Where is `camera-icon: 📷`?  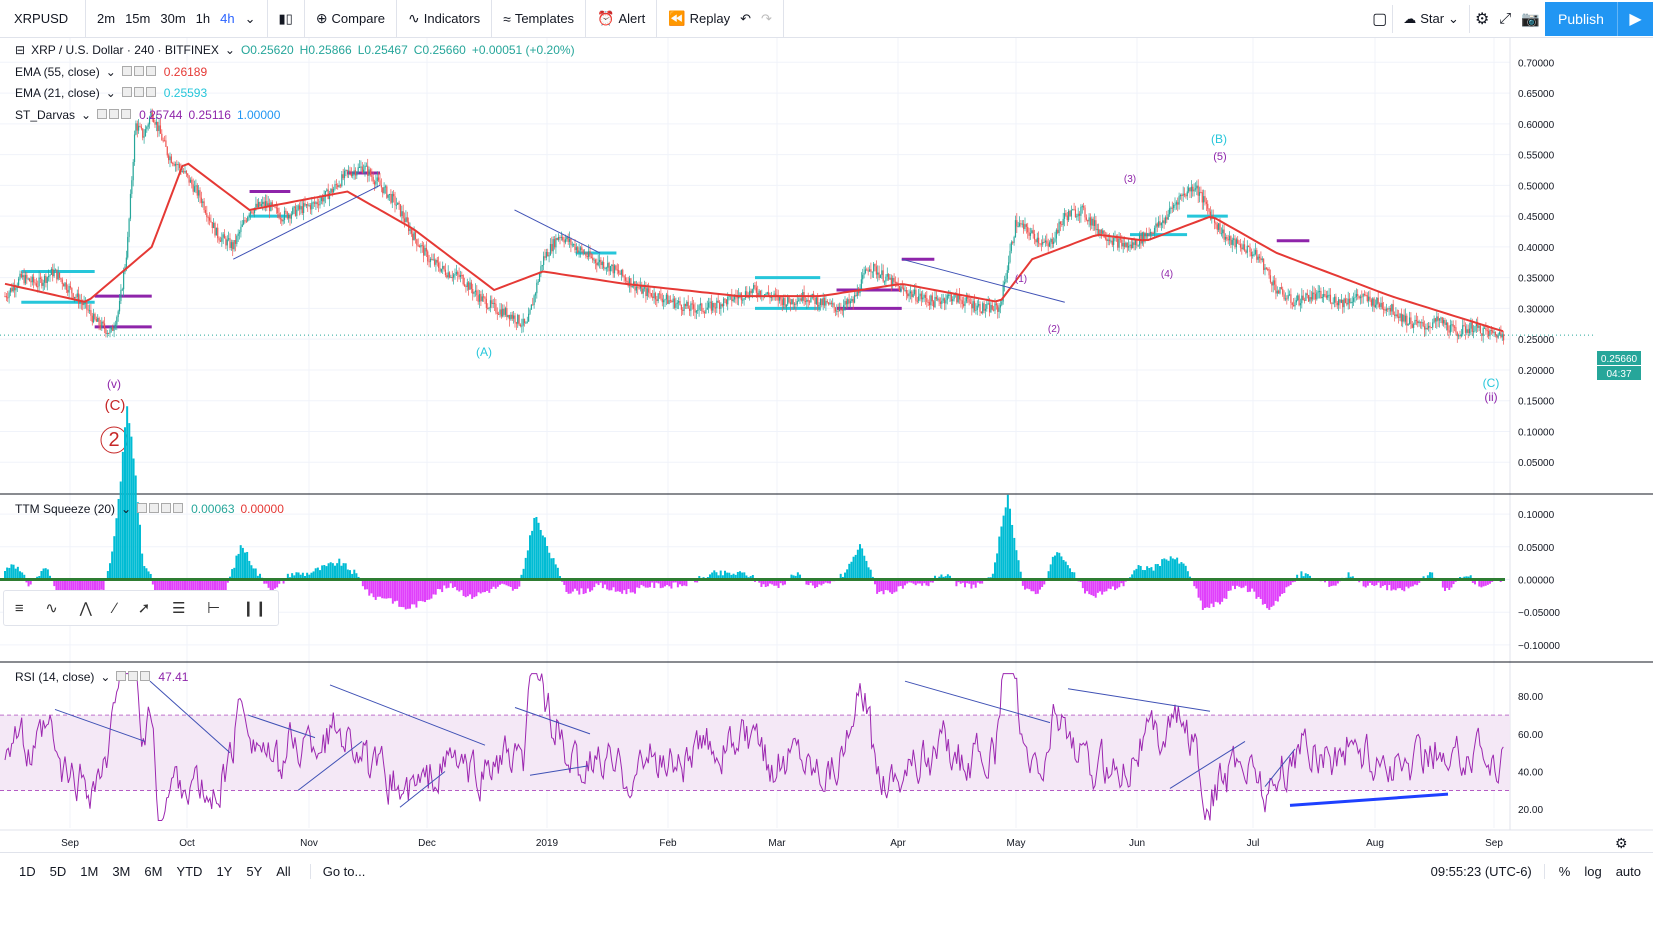
camera-icon: 📷 is located at coordinates (1530, 19).